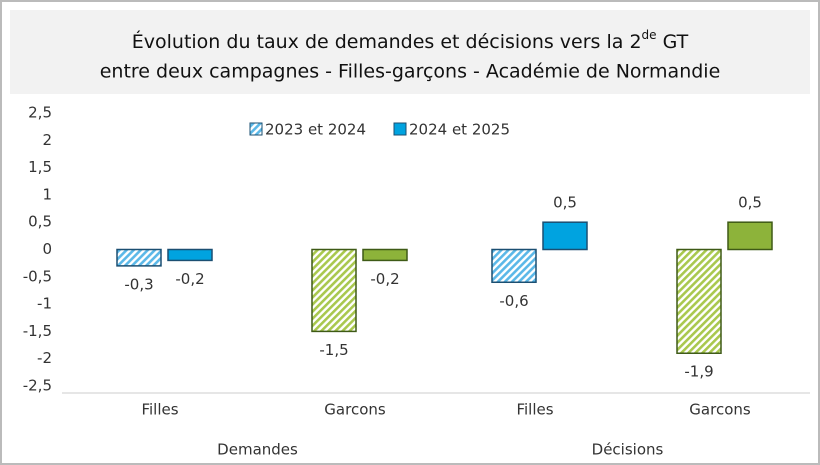 The height and width of the screenshot is (465, 820). I want to click on value-label: -1,5, so click(333, 350).